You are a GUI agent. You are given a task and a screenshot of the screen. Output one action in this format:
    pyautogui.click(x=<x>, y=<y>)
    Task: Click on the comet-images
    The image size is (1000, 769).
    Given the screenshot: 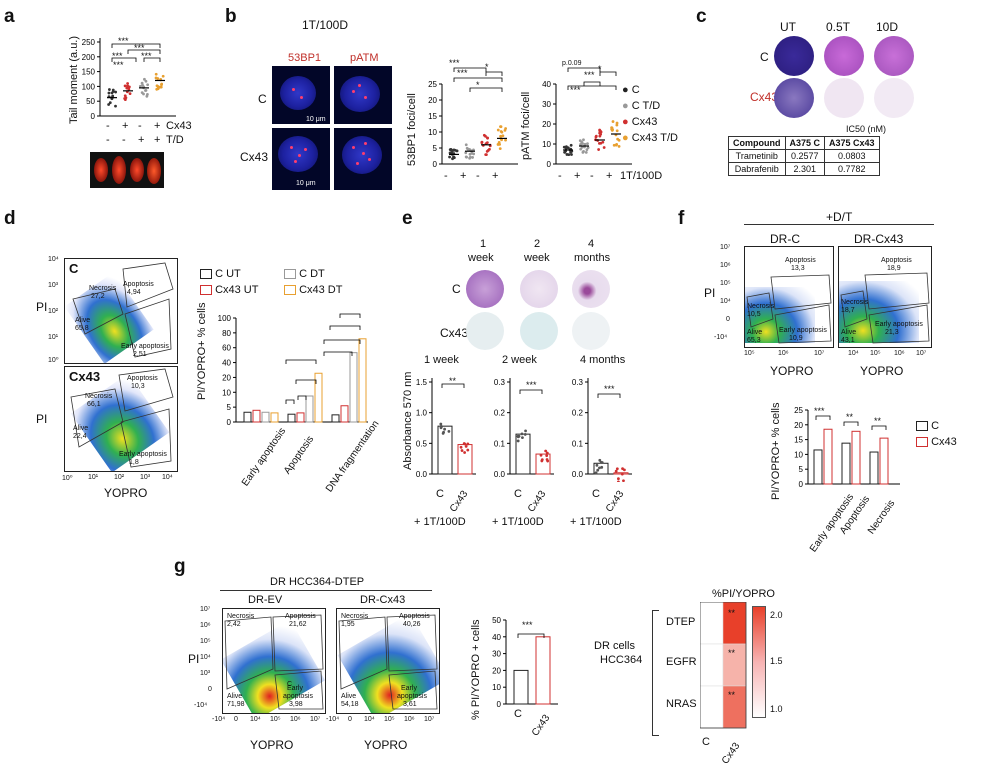 What is the action you would take?
    pyautogui.click(x=127, y=170)
    